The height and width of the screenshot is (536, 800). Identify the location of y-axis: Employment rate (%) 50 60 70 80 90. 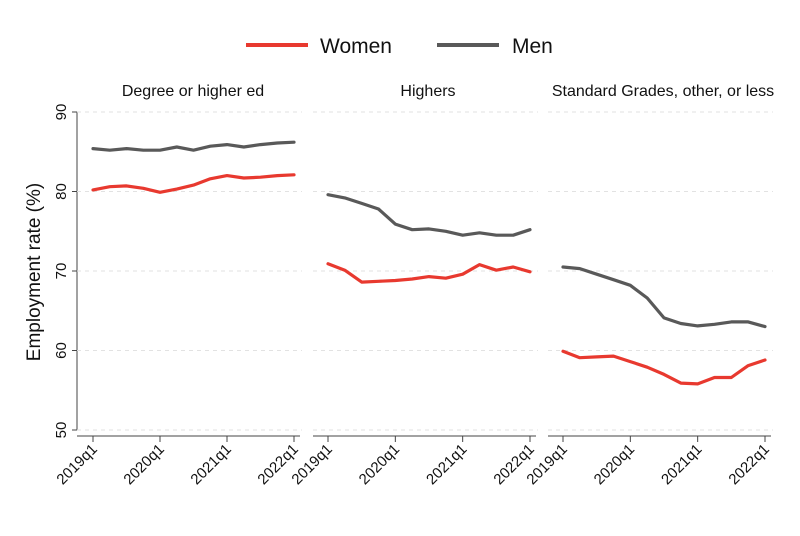
(51, 271).